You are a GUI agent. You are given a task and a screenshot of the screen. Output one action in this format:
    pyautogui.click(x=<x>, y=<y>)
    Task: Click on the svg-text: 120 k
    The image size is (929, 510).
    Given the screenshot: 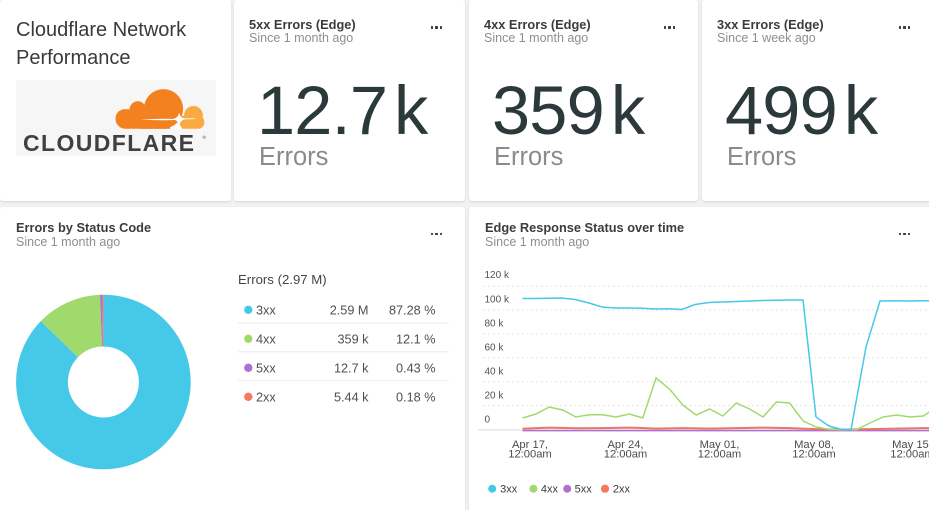 What is the action you would take?
    pyautogui.click(x=497, y=275)
    